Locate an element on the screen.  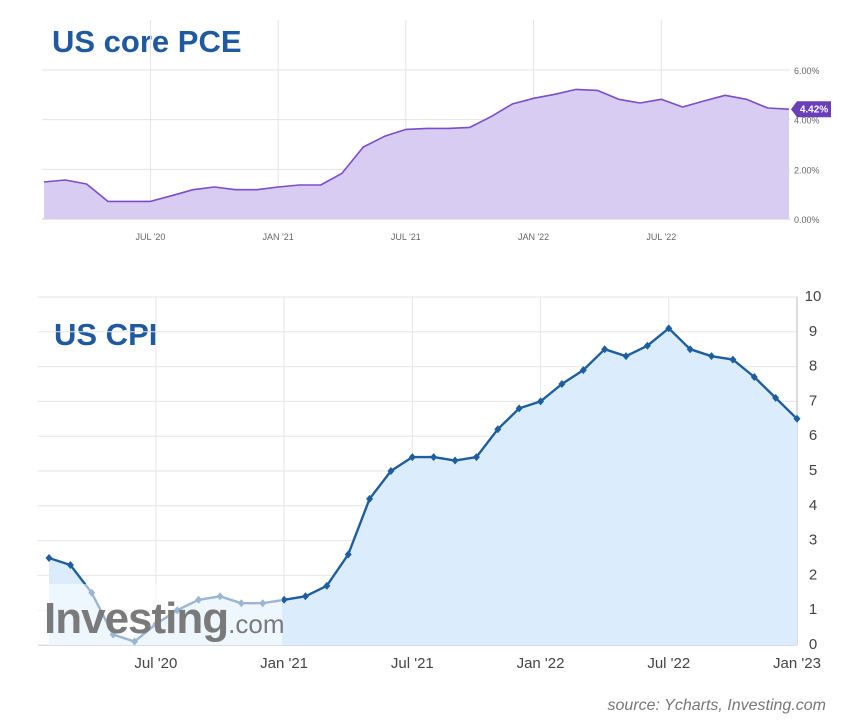
value-label-box is located at coordinates (811, 109).